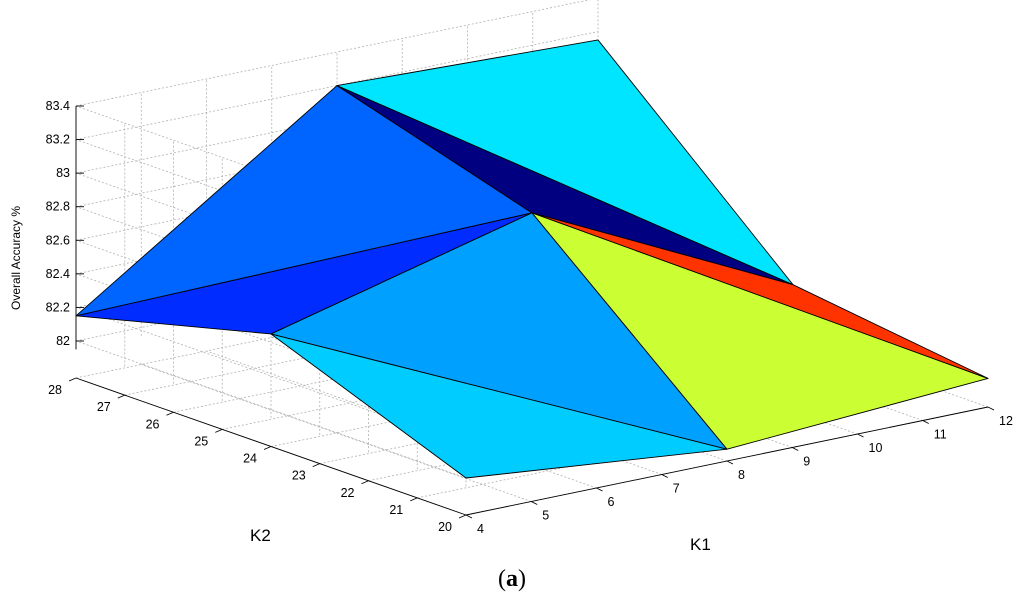  What do you see at coordinates (299, 476) in the screenshot?
I see `k2-tick-label: 23` at bounding box center [299, 476].